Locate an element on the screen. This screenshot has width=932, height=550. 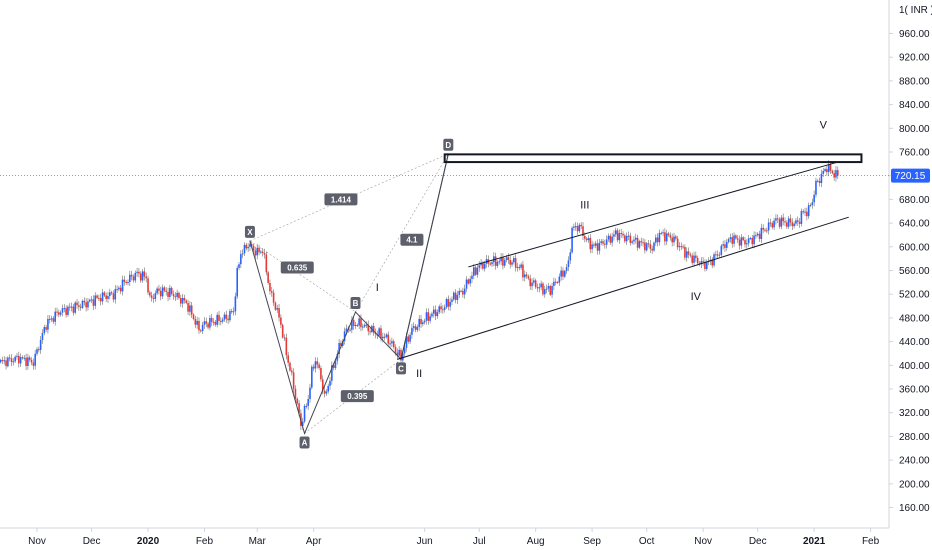
x-tick-label: Aug is located at coordinates (536, 541).